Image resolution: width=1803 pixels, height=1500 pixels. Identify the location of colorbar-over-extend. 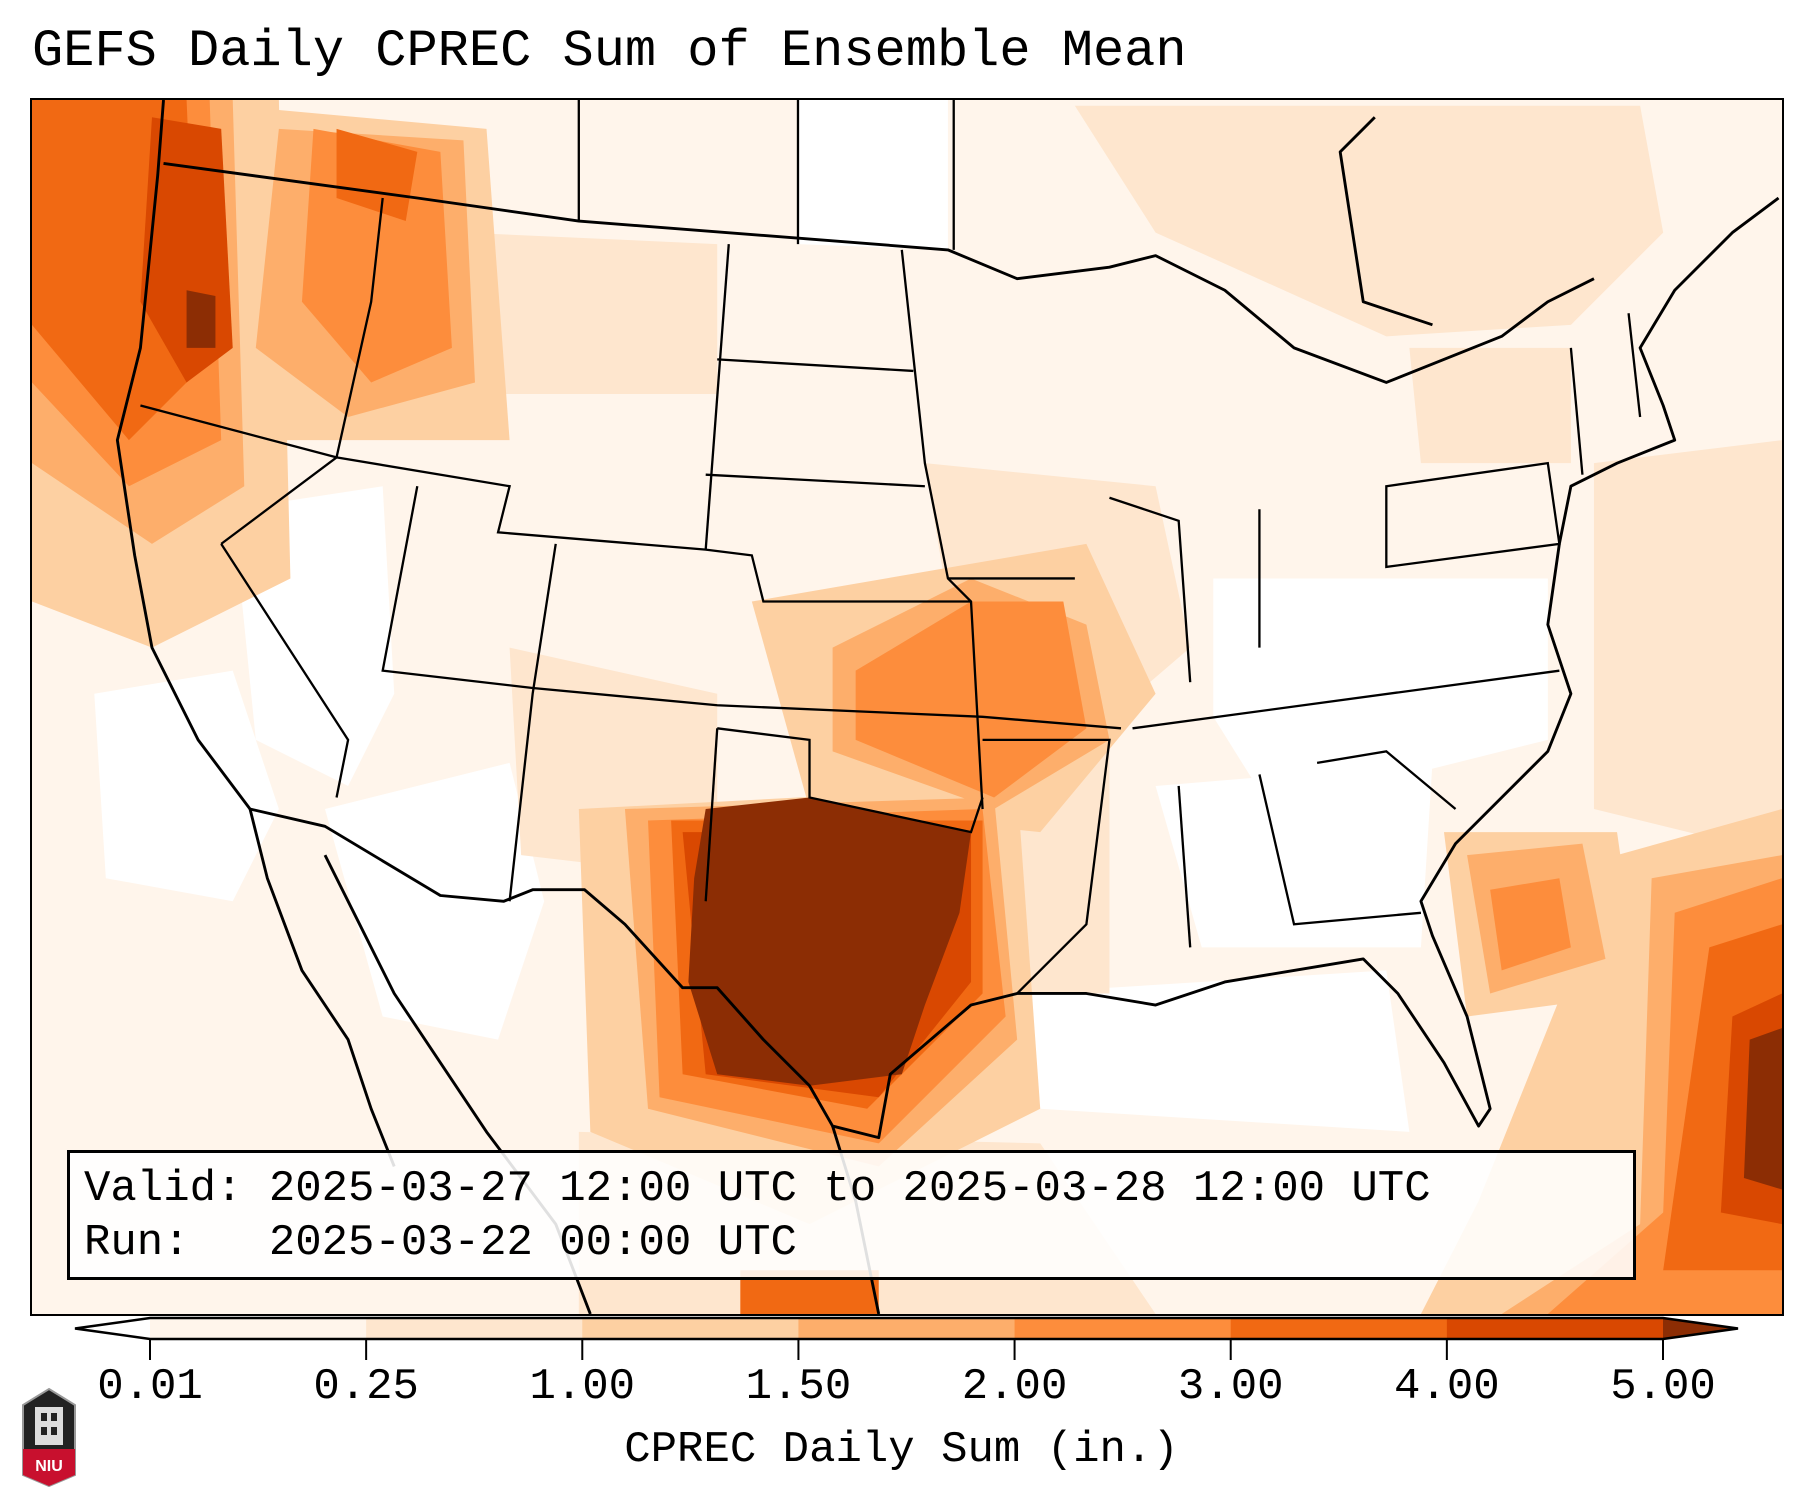
(1700, 1328).